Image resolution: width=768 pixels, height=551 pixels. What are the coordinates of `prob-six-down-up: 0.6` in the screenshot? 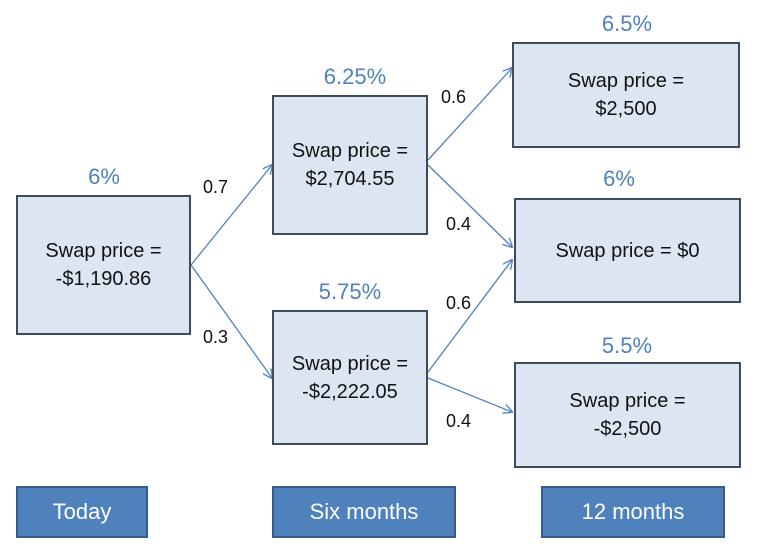 It's located at (459, 303).